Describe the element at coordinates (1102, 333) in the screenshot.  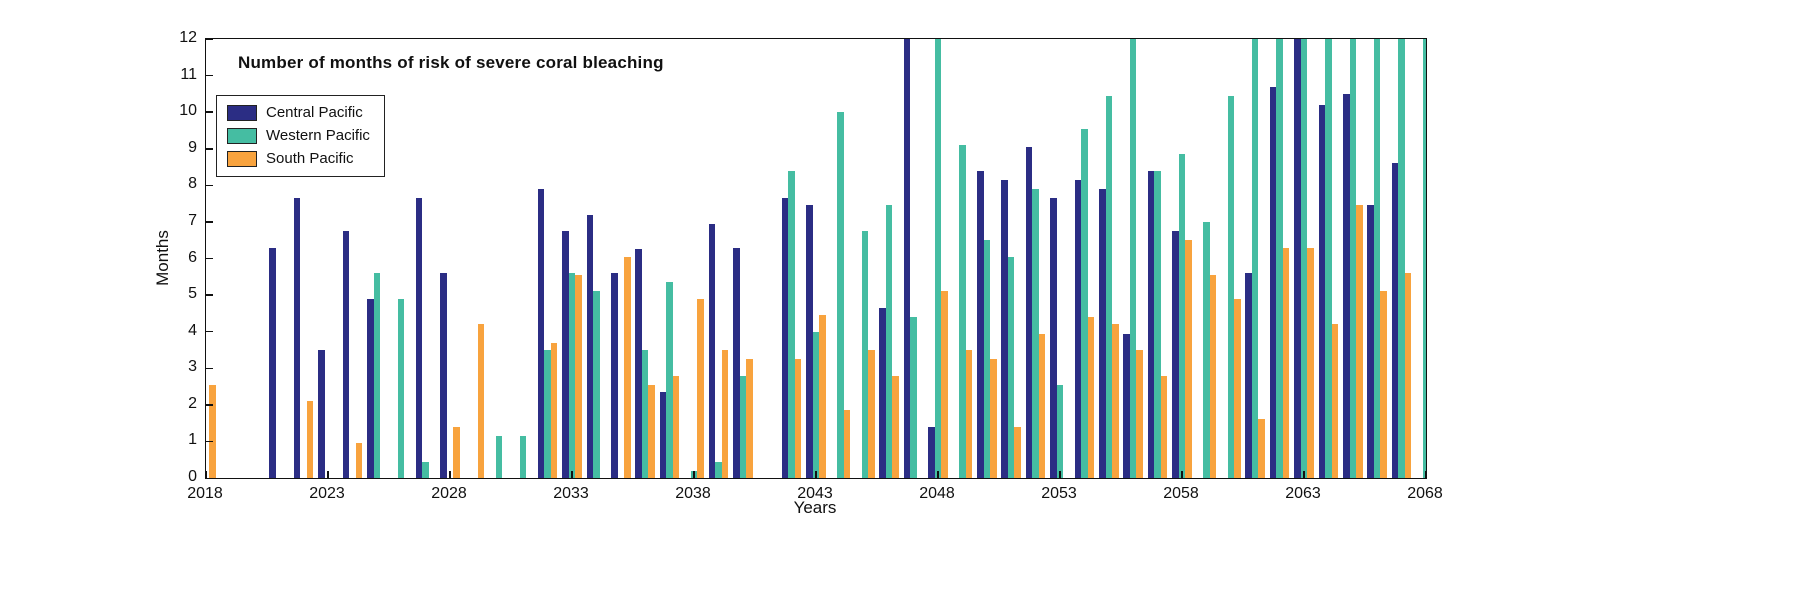
I see `bar-central-pacific-2055` at that location.